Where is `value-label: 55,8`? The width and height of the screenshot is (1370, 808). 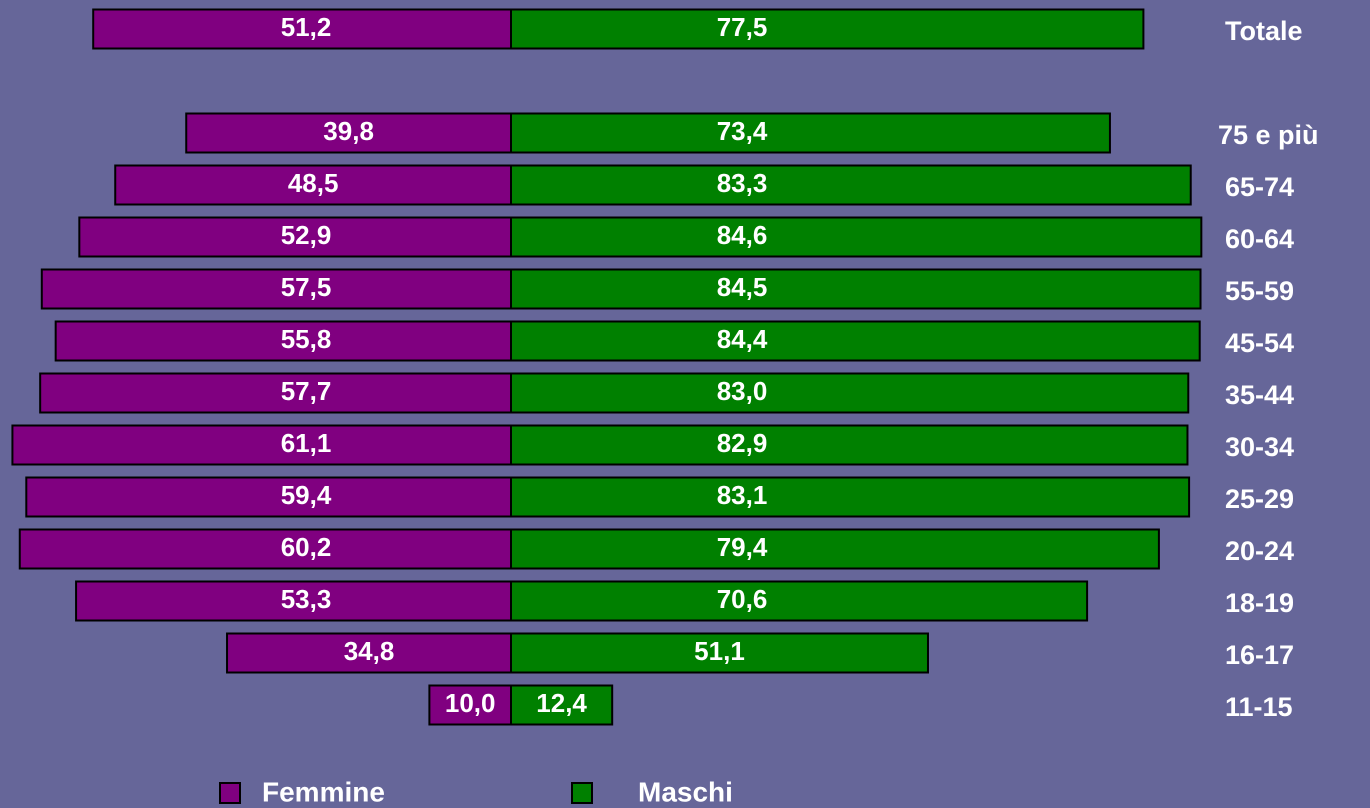
value-label: 55,8 is located at coordinates (306, 339).